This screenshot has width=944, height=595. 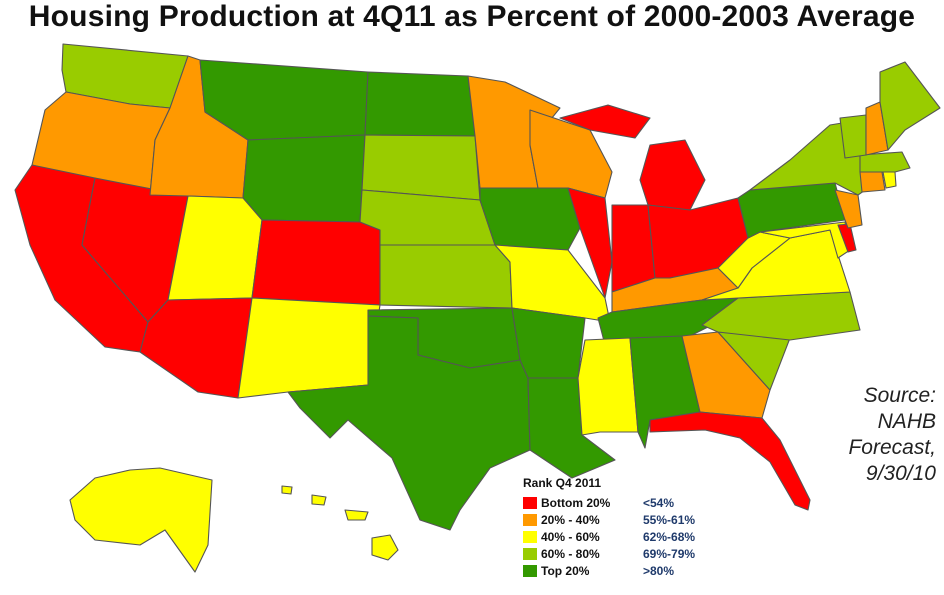 I want to click on state-hi-oahu, so click(x=319, y=500).